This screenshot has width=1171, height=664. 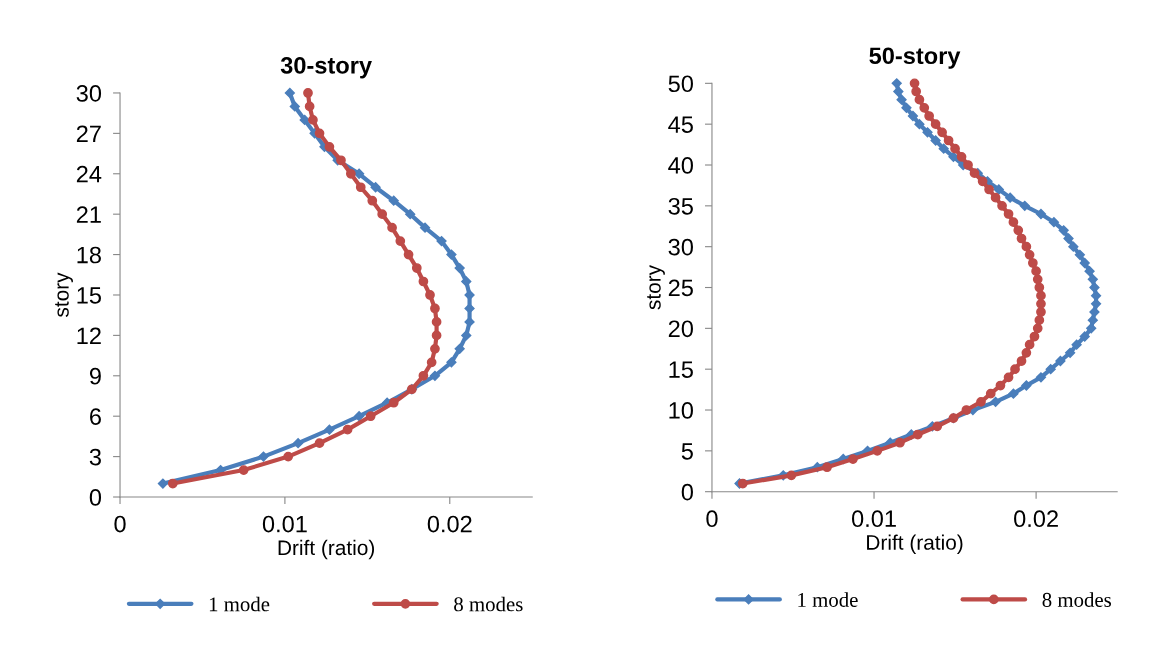 I want to click on y-tick-label: 35, so click(x=680, y=206).